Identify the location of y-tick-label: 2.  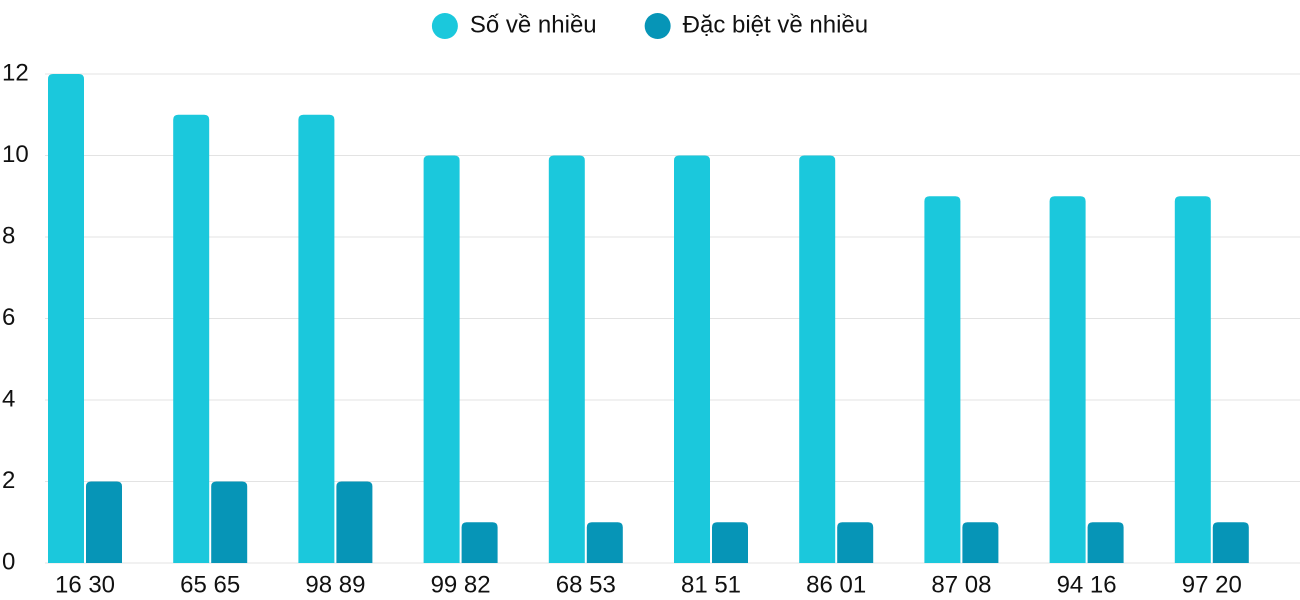
(8, 480).